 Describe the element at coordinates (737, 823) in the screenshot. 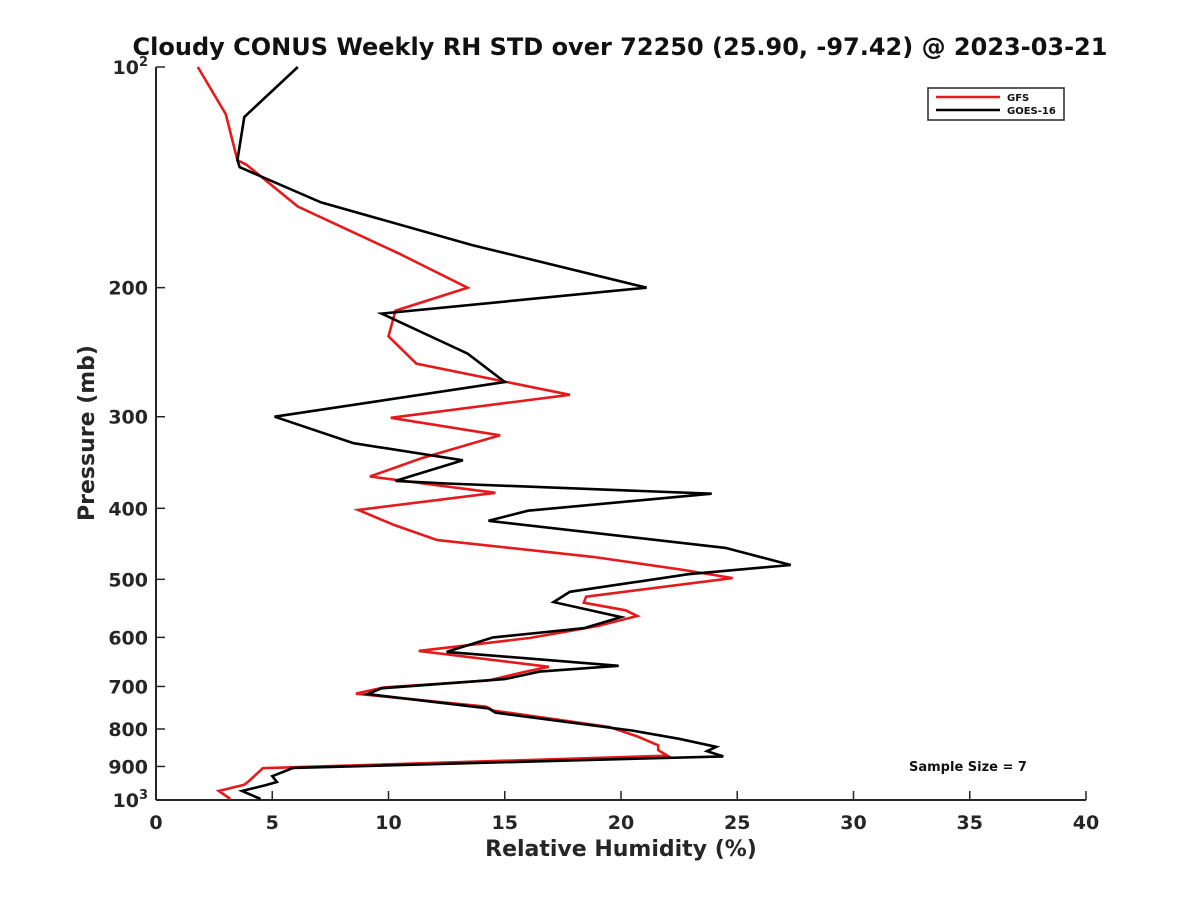

I see `x-tick-label: 25` at that location.